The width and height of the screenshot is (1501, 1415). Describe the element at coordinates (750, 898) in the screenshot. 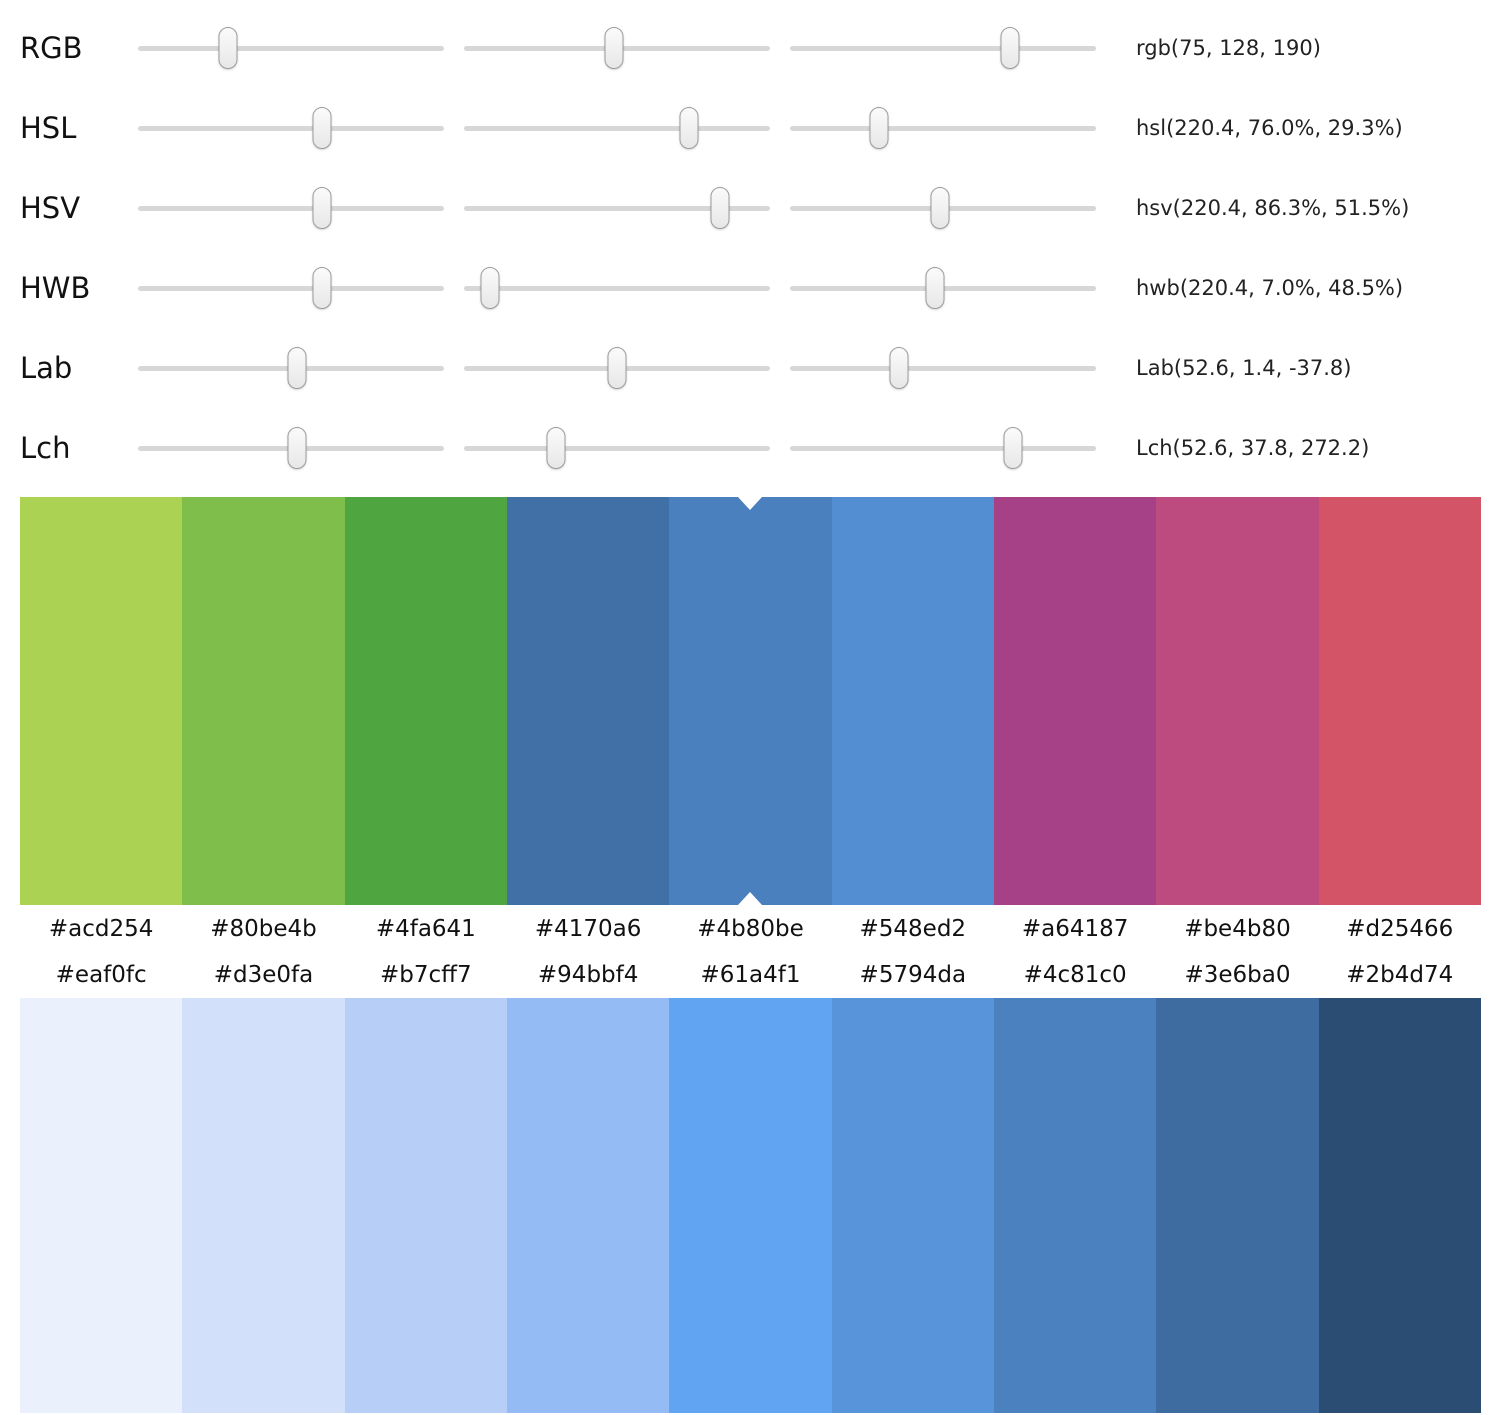

I see `selected-swatch-marker-bottom` at that location.